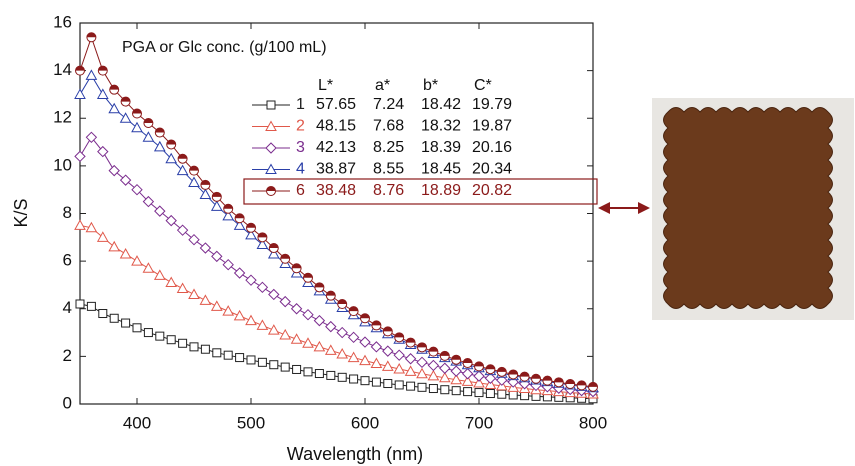  Describe the element at coordinates (441, 190) in the screenshot. I see `table-cell: 18.89` at that location.